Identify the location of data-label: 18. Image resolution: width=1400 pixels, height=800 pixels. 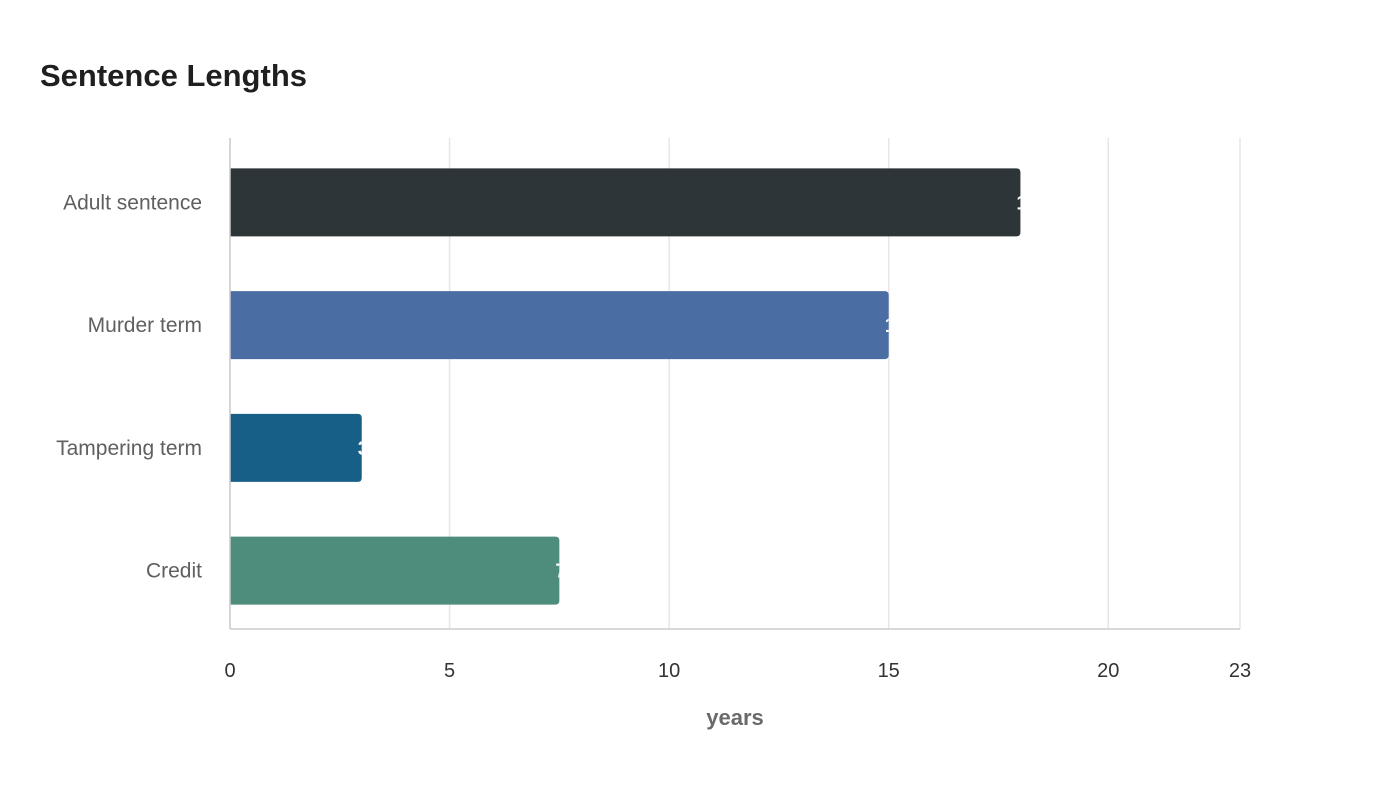
(1027, 203).